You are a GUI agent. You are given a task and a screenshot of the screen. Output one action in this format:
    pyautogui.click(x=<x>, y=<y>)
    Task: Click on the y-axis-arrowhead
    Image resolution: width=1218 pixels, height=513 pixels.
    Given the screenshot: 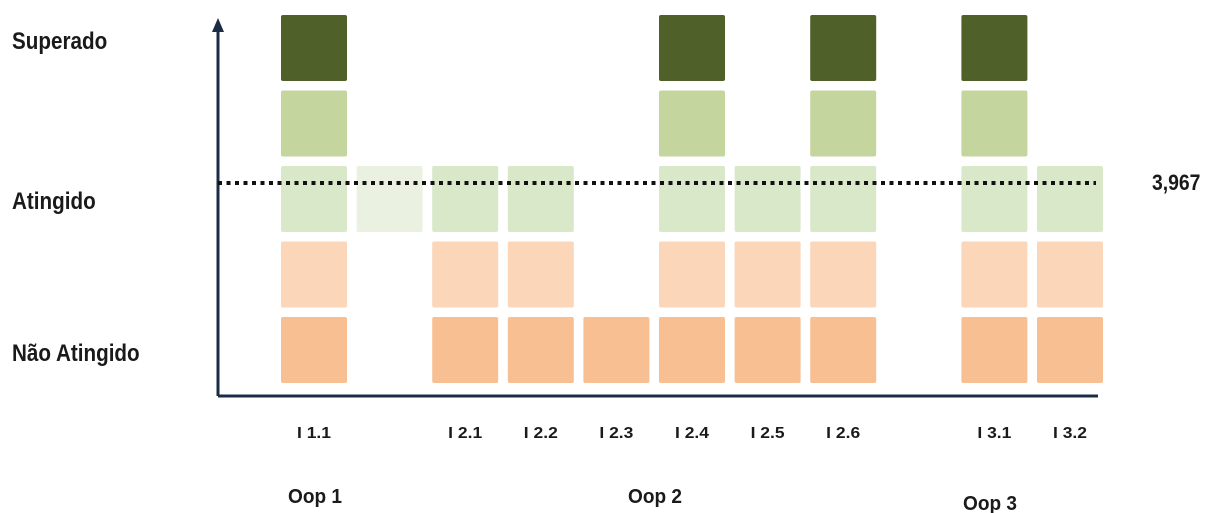 What is the action you would take?
    pyautogui.click(x=218, y=25)
    